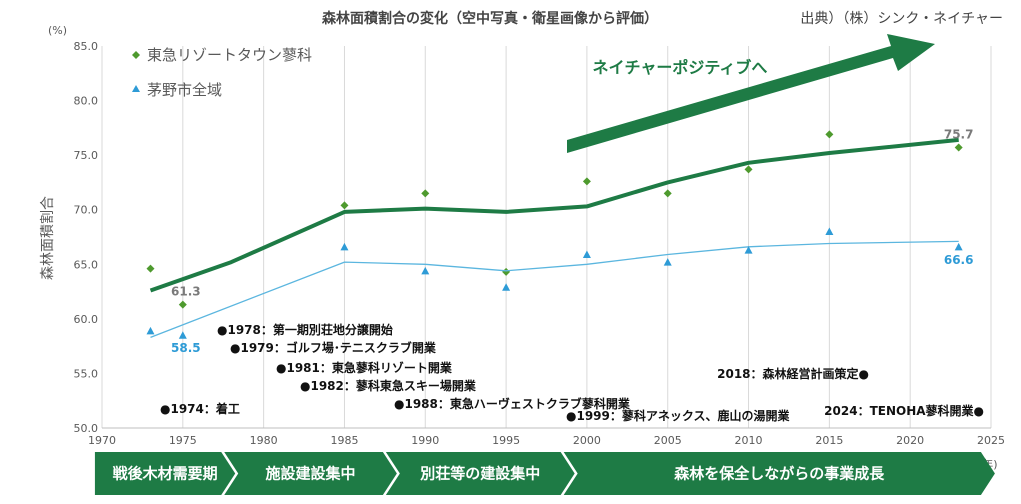 This screenshot has width=1021, height=504. I want to click on phase-label: 別荘等の建設集中, so click(479, 474).